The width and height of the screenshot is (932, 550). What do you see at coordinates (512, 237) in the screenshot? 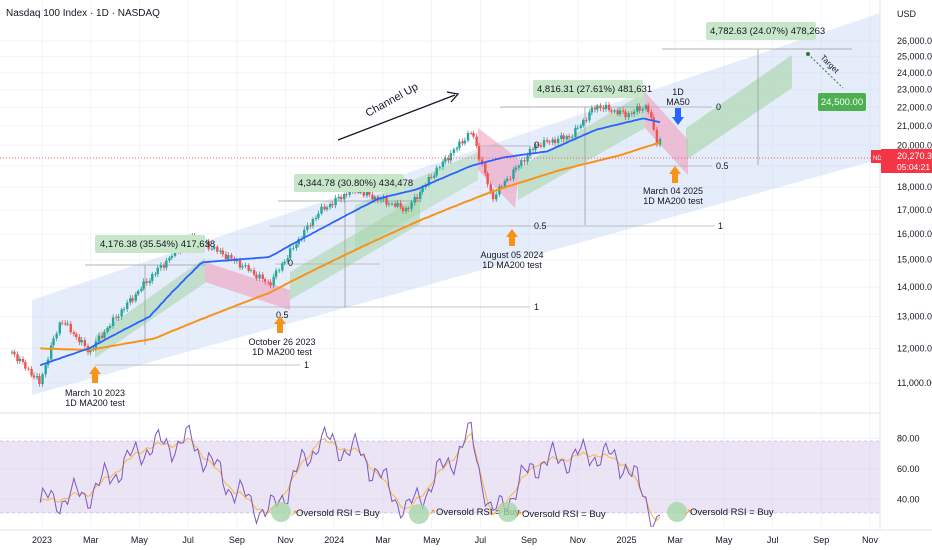
I see `up-arrow-icon` at bounding box center [512, 237].